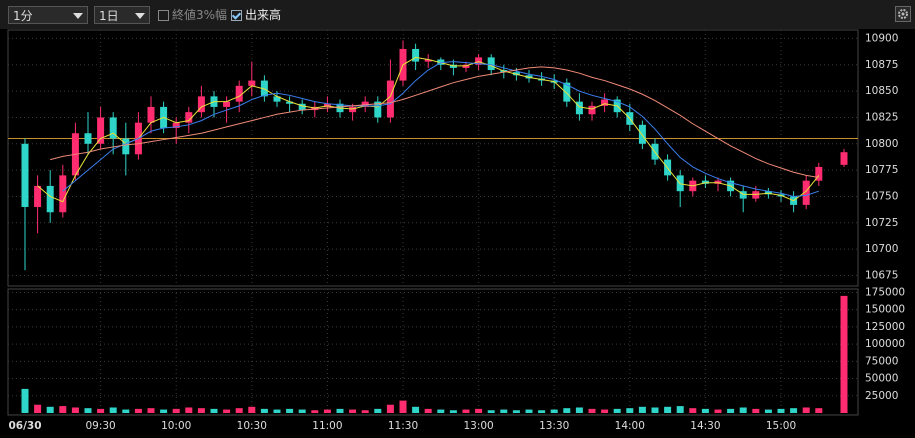 This screenshot has height=438, width=915. Describe the element at coordinates (109, 16) in the screenshot. I see `period-label: 1日` at that location.